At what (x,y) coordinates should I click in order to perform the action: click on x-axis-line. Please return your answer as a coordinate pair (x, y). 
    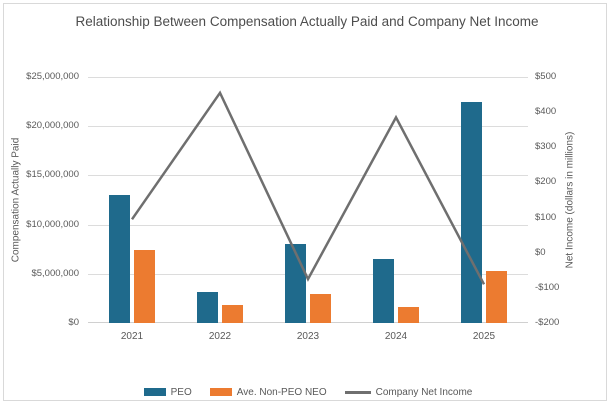
    Looking at the image, I should click on (308, 322).